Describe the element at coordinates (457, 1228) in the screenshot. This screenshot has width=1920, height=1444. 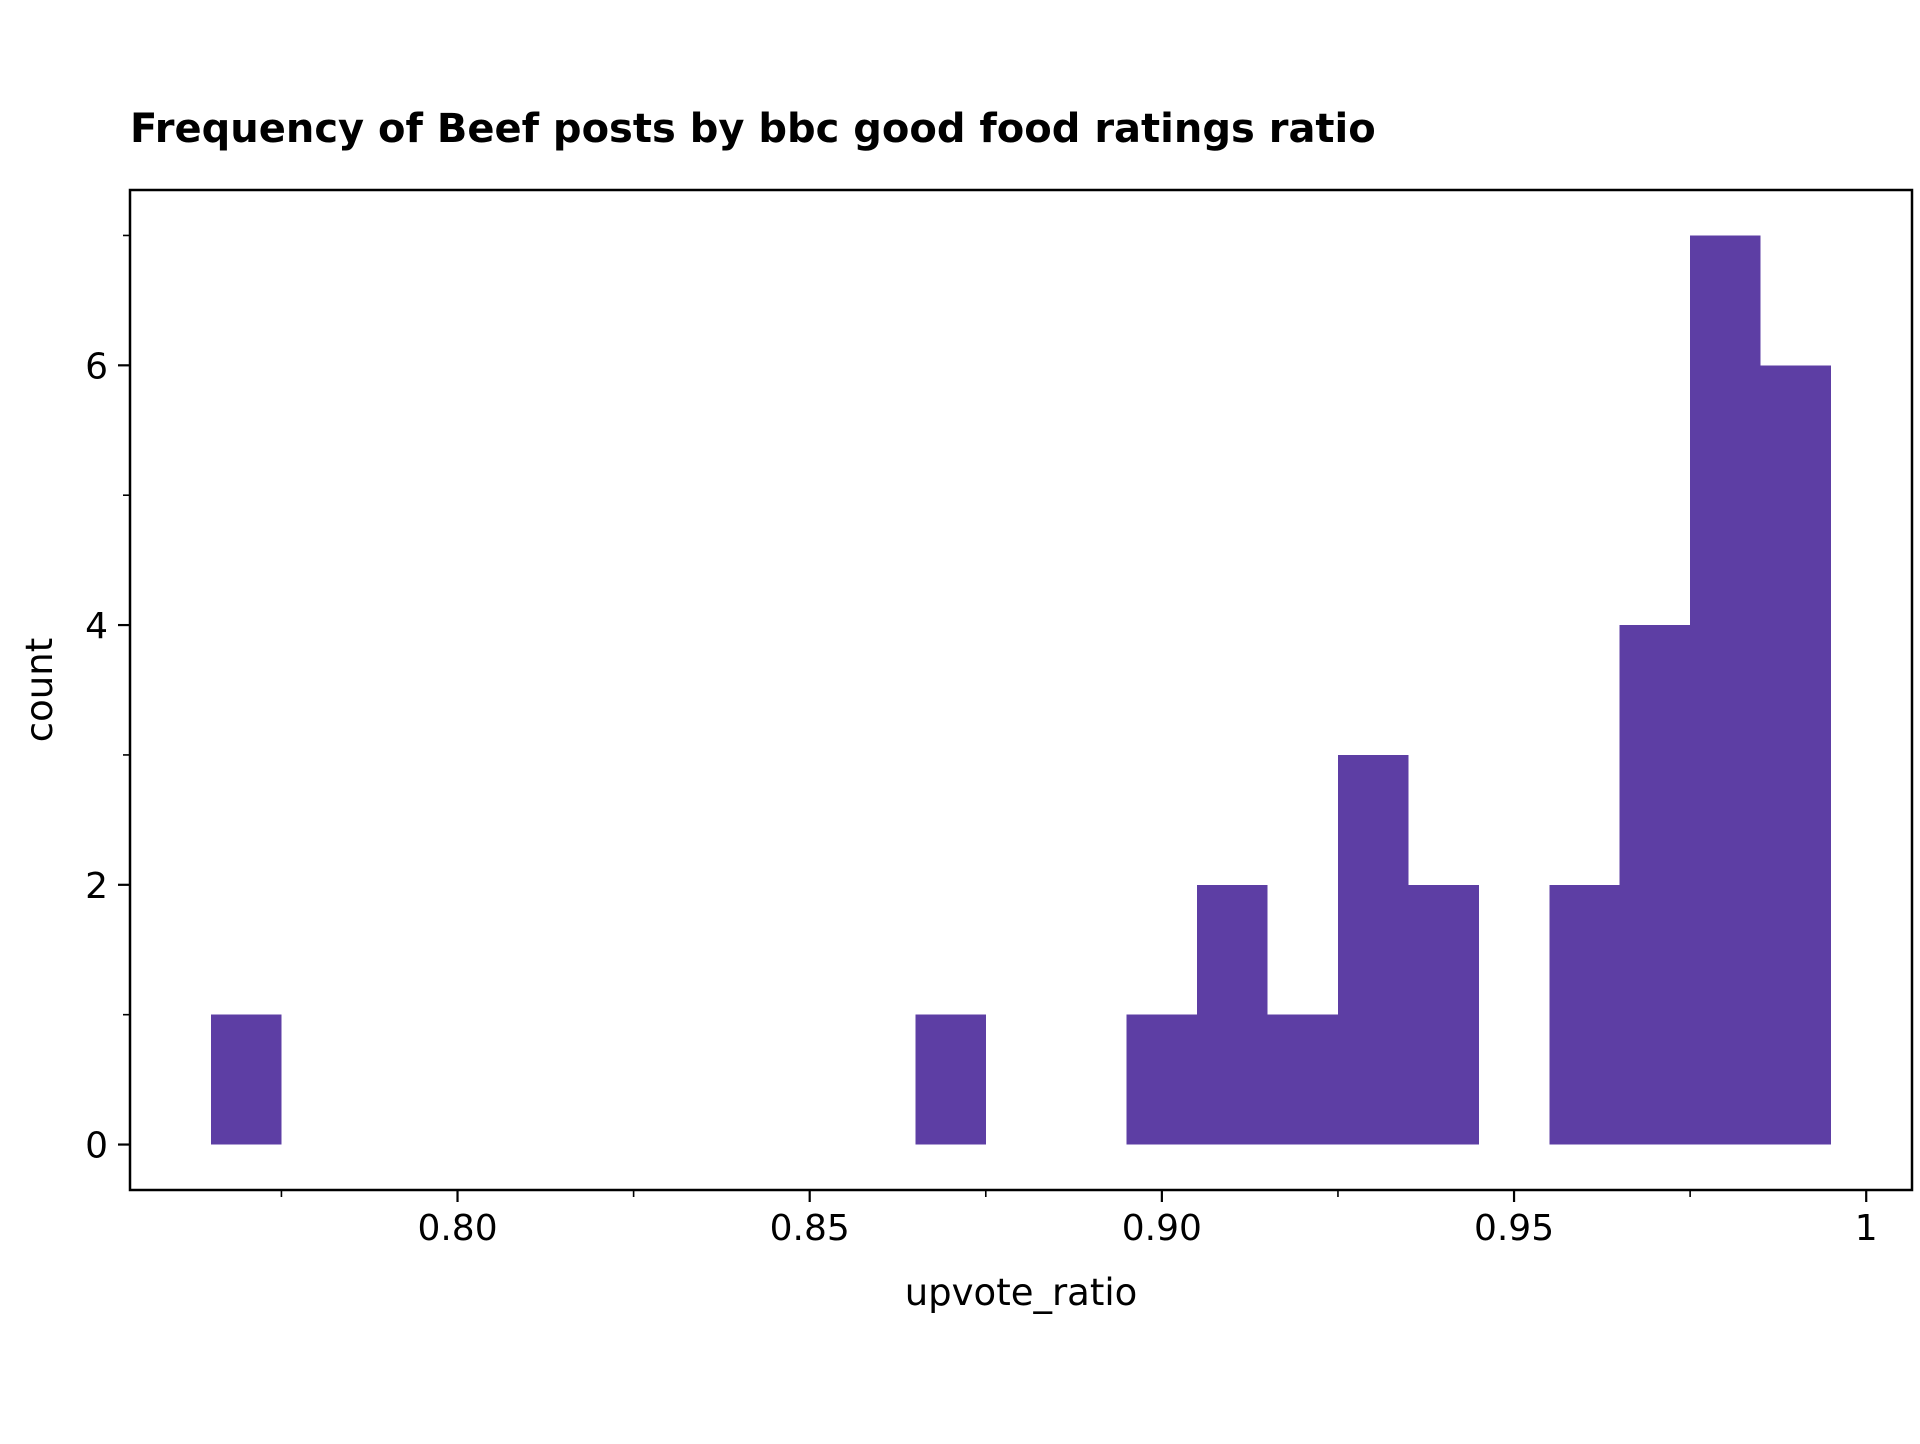
I see `x-tick-label: 0.80` at that location.